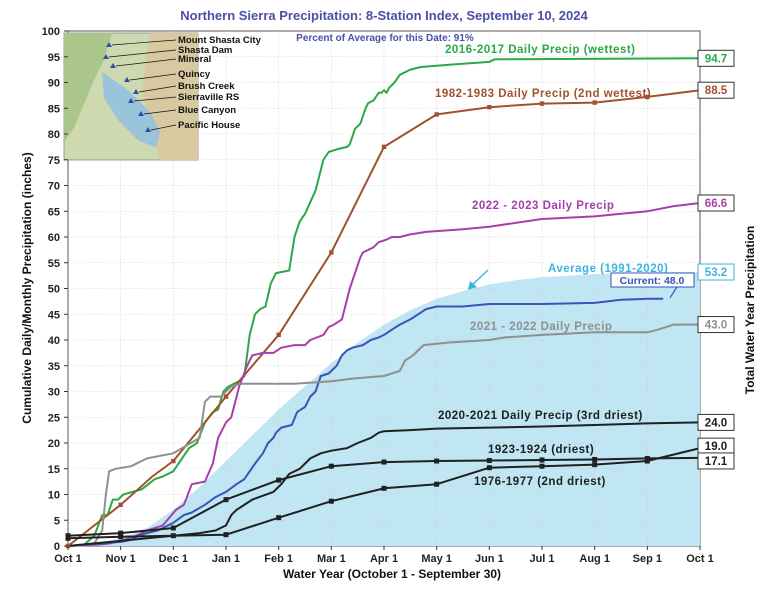 The image size is (768, 593). I want to click on y-tick-label: 85, so click(54, 109).